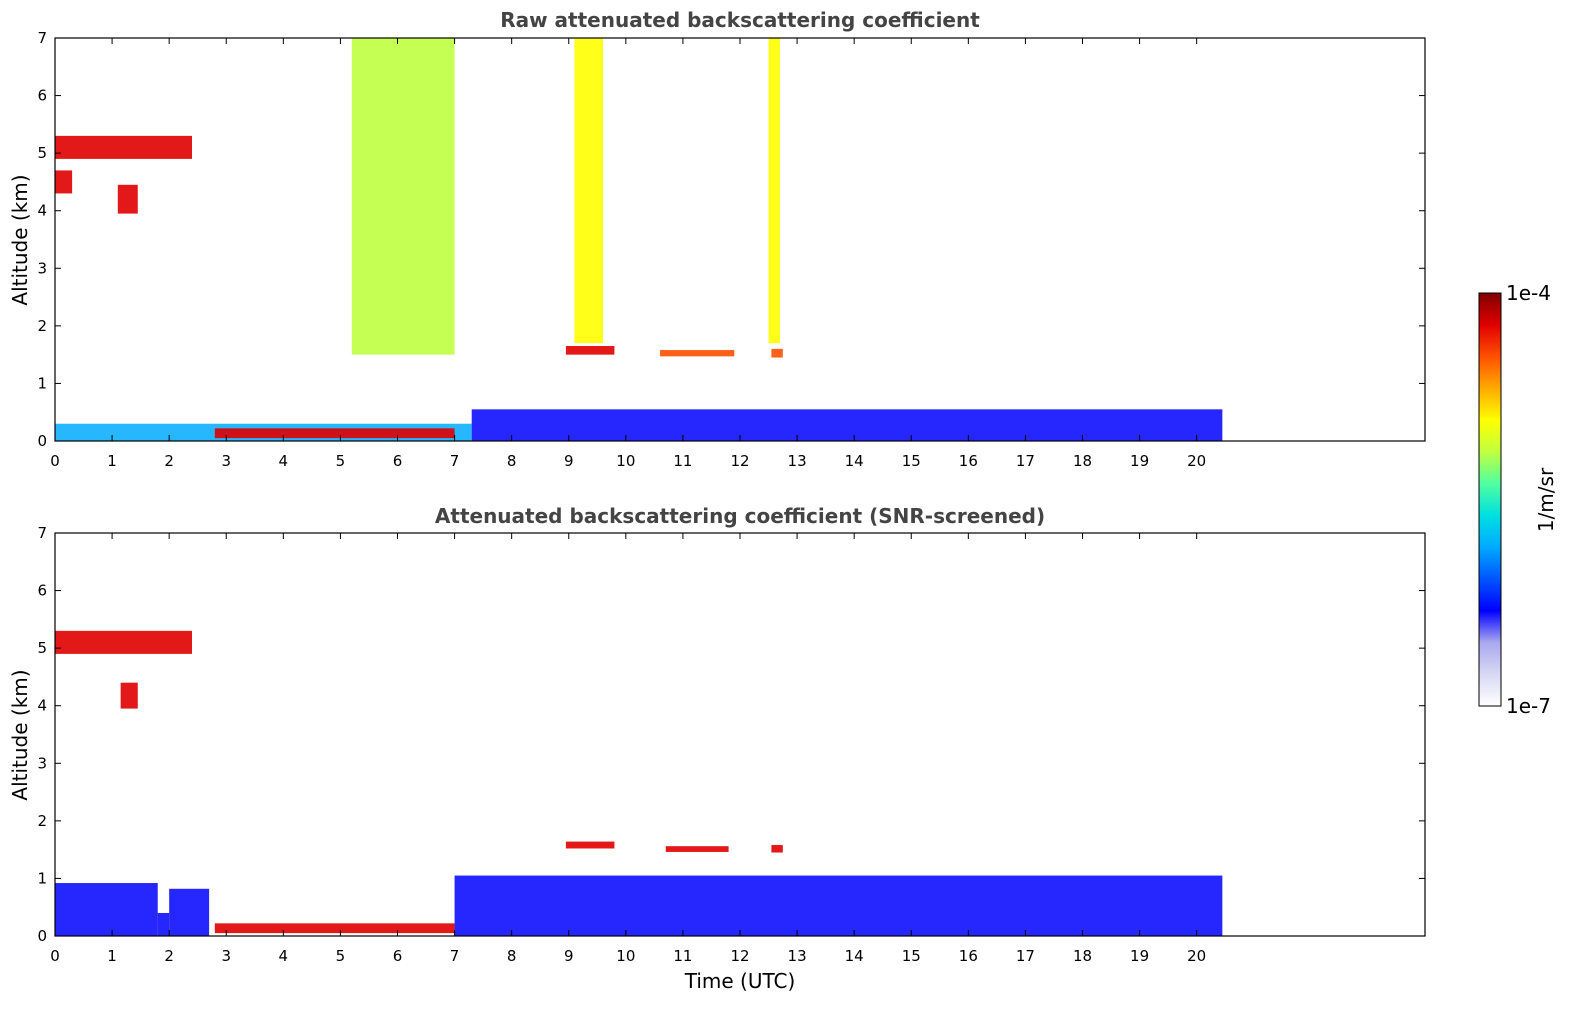 This screenshot has width=1595, height=1024. Describe the element at coordinates (740, 981) in the screenshot. I see `time-axis-label: Time (UTC)` at that location.